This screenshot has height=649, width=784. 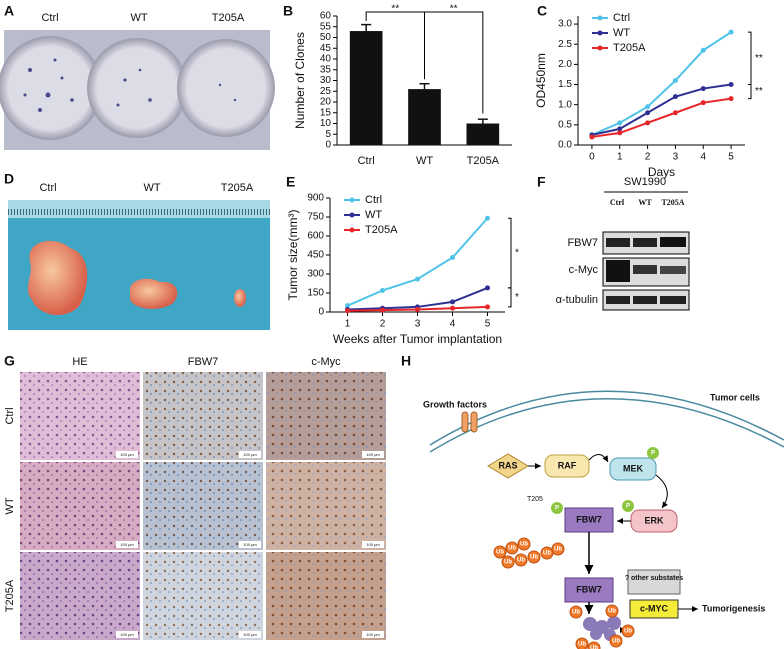 I want to click on lane-label: T205A, so click(x=672, y=202).